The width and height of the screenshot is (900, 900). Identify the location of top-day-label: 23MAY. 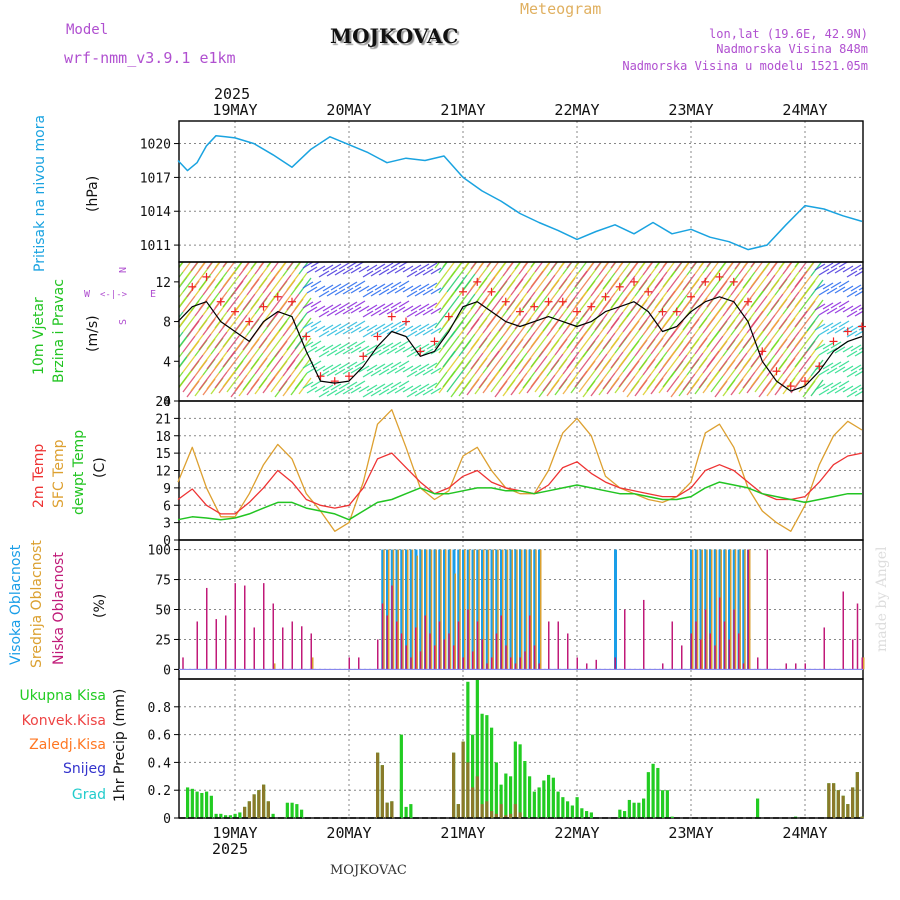
(690, 110).